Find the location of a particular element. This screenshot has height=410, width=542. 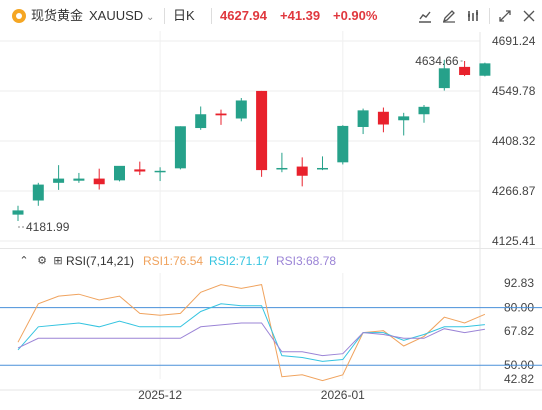

settings-icon is located at coordinates (529, 16).